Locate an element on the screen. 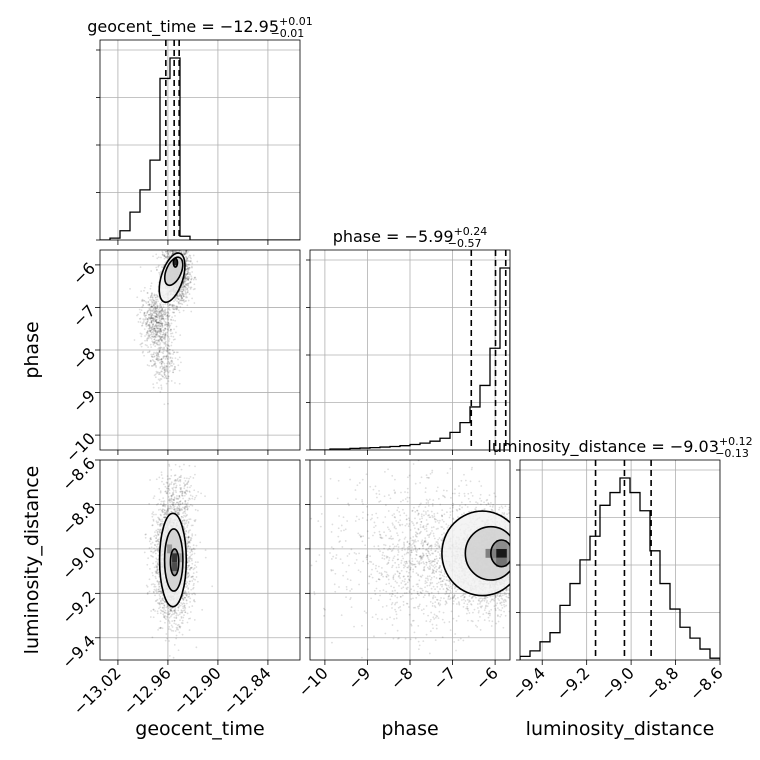 The width and height of the screenshot is (760, 760). histogram-phase is located at coordinates (410, 350).